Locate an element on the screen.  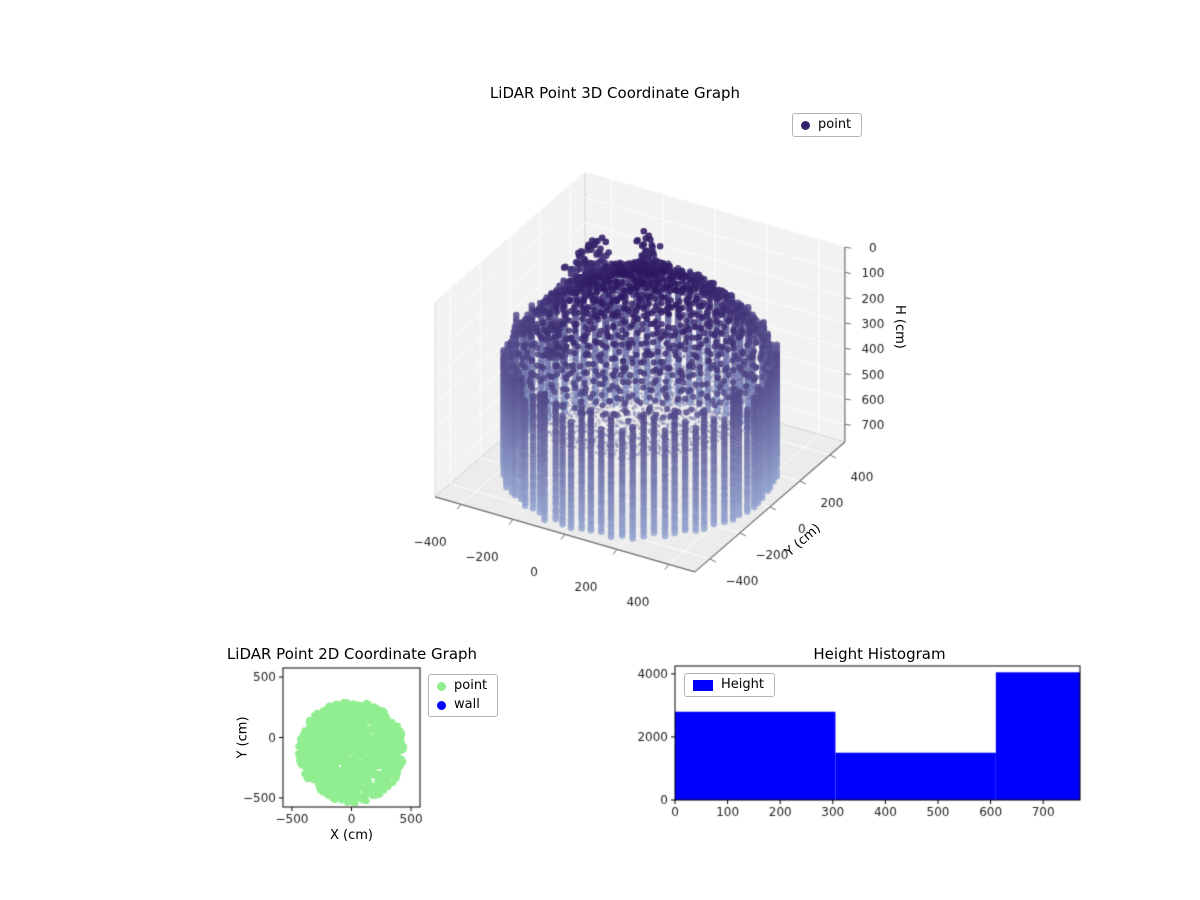
height-swatch-icon is located at coordinates (703, 685).